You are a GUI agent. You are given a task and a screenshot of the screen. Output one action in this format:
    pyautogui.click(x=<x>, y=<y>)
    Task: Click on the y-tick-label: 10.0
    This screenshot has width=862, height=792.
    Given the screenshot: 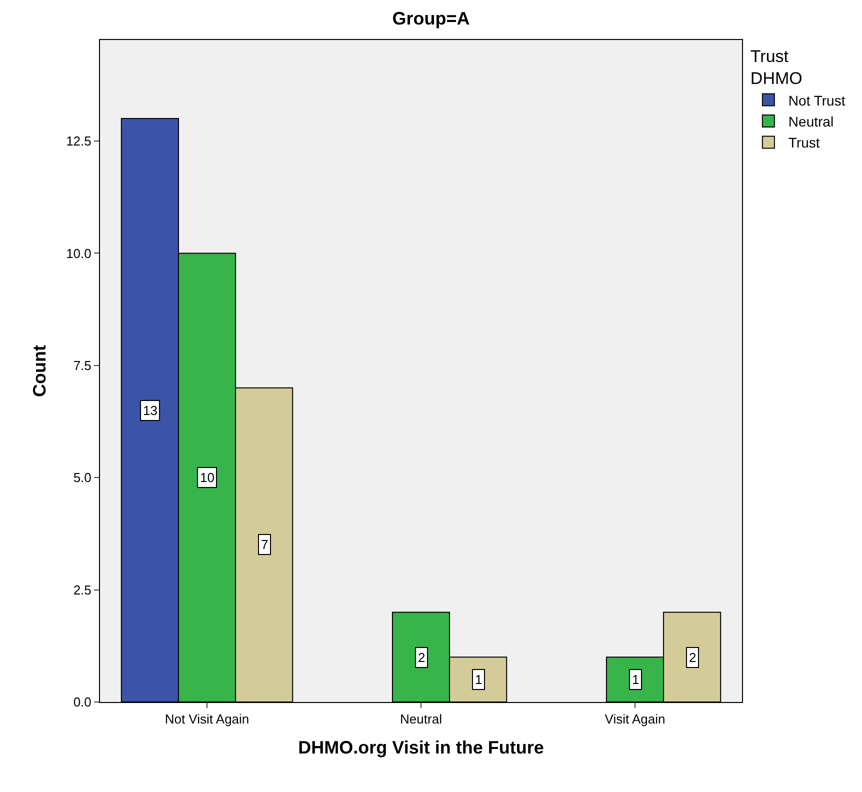 What is the action you would take?
    pyautogui.click(x=79, y=253)
    